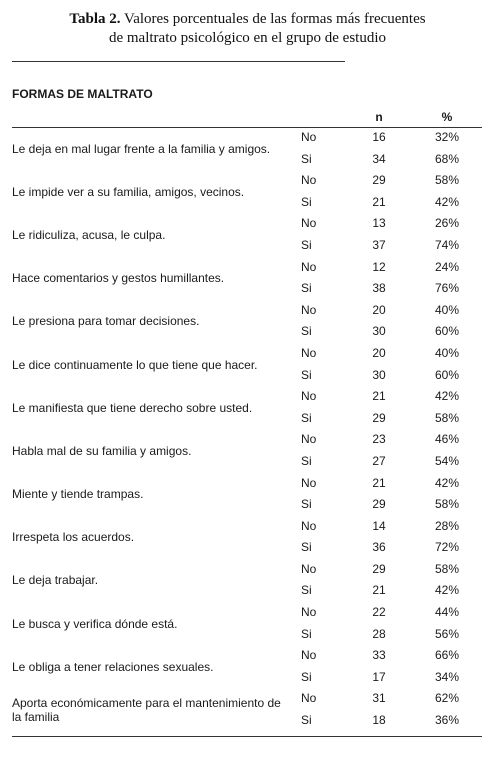  Describe the element at coordinates (247, 440) in the screenshot. I see `response-line: No 23 46%` at that location.